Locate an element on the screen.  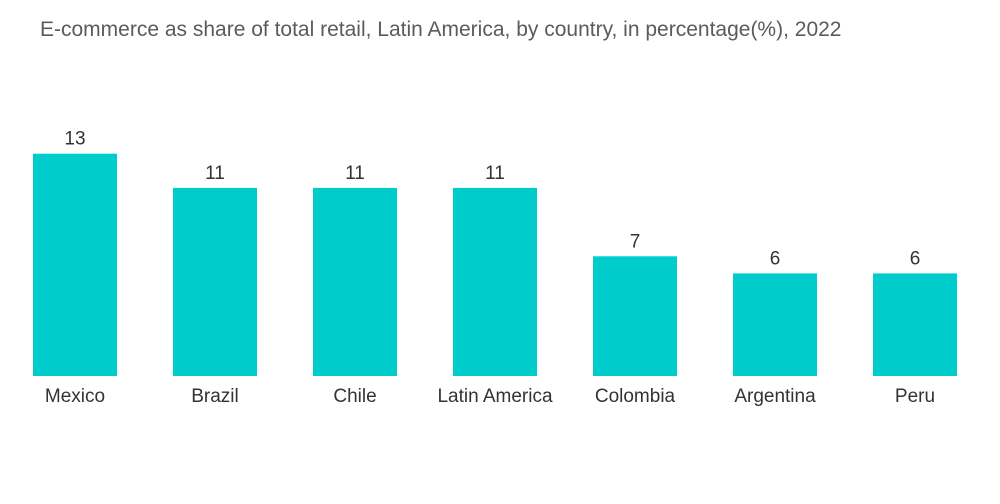
value-label-brazil: 11 is located at coordinates (215, 173).